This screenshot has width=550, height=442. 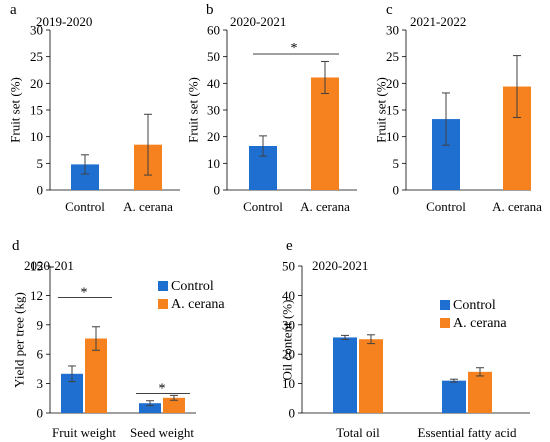 I want to click on y-tick-label: 3, so click(x=40, y=383).